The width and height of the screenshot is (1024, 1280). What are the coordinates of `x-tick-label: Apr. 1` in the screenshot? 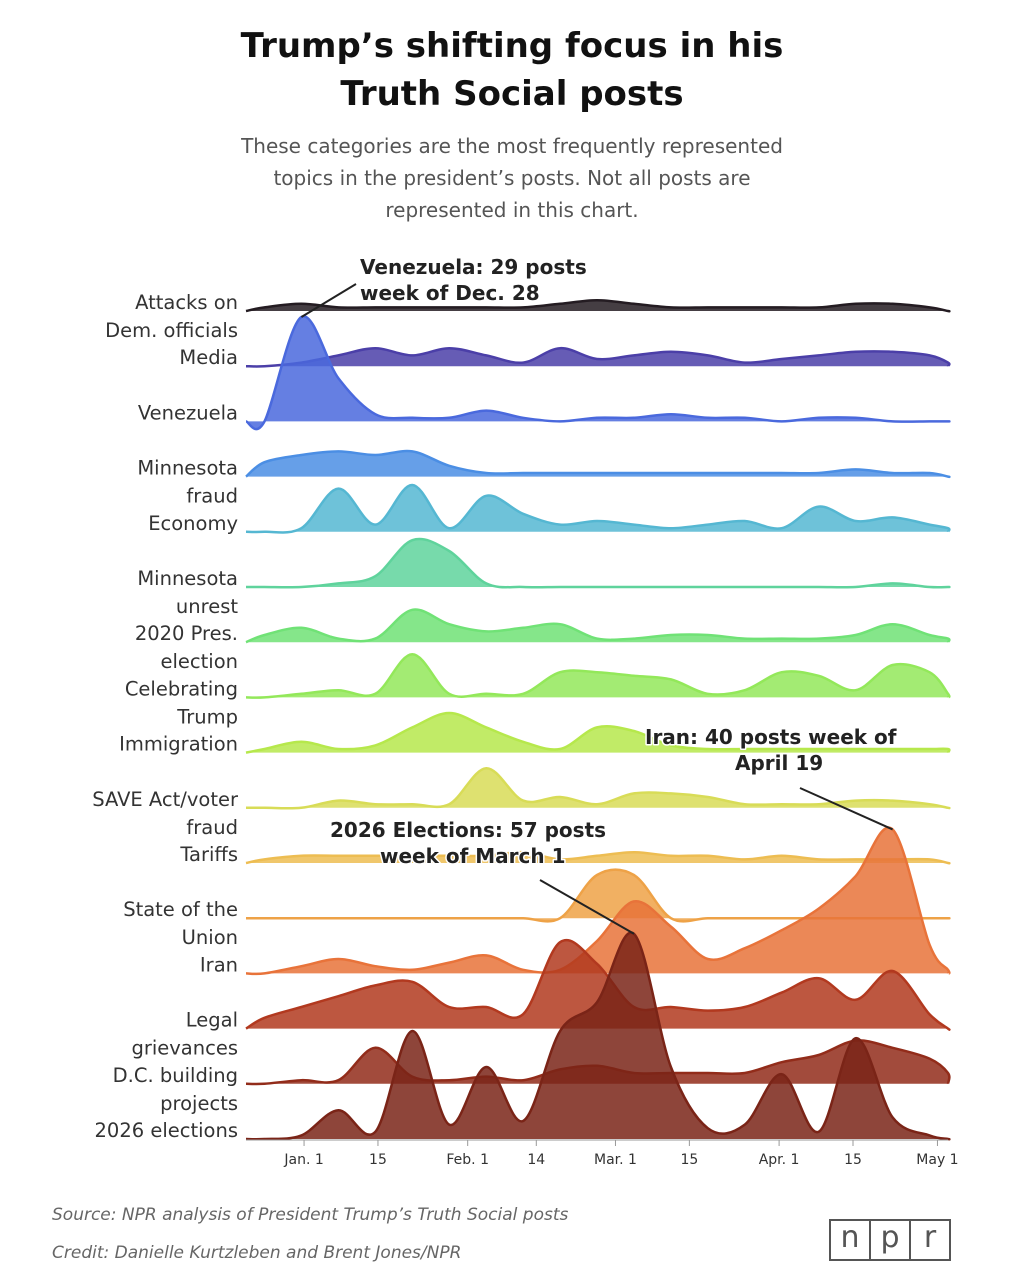 It's located at (779, 1160).